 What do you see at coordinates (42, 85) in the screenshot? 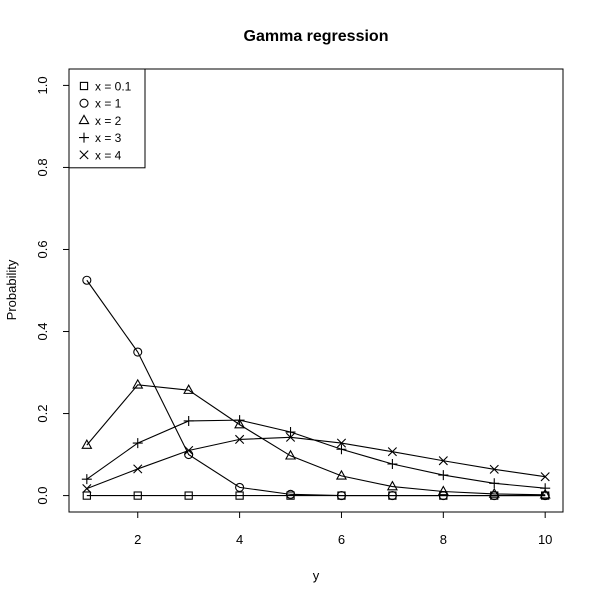
I see `y-tick-label: 1.0` at bounding box center [42, 85].